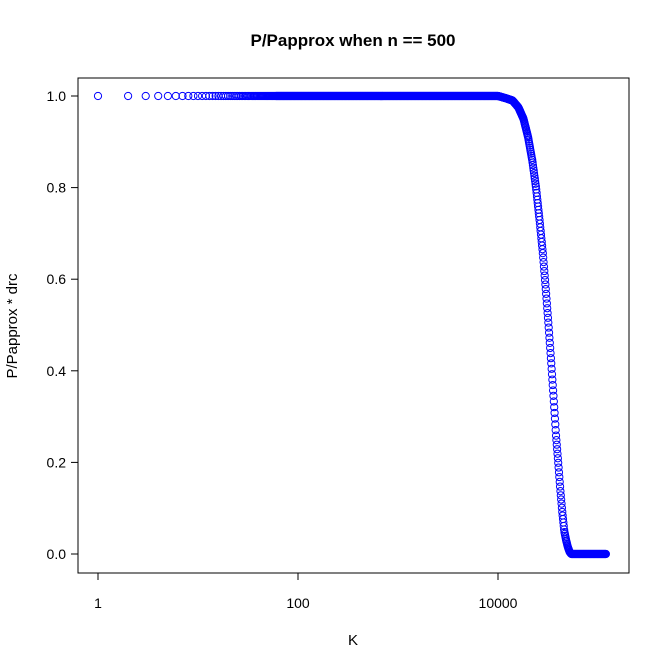  What do you see at coordinates (63, 325) in the screenshot?
I see `y-axis: 0.0 0.2 0.4 0.6 0.8 1.0` at bounding box center [63, 325].